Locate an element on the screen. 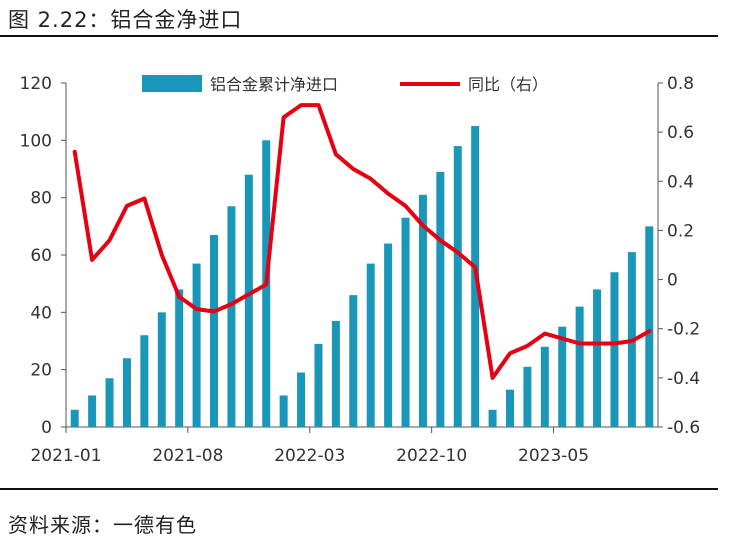 Image resolution: width=735 pixels, height=543 pixels. x-tick-label: 2021-08 is located at coordinates (187, 456).